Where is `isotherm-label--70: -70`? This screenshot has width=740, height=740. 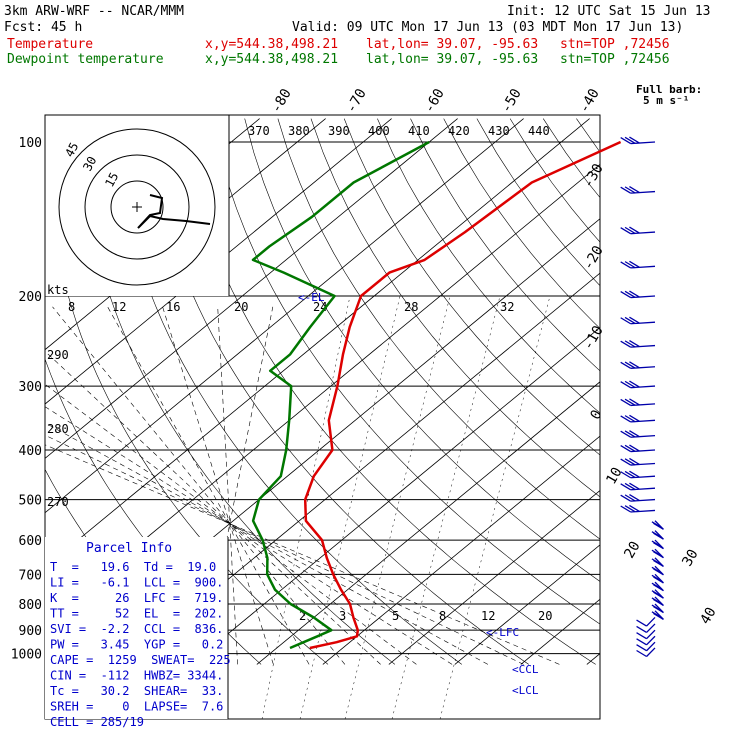
isotherm-label--70: -70 is located at coordinates (356, 101).